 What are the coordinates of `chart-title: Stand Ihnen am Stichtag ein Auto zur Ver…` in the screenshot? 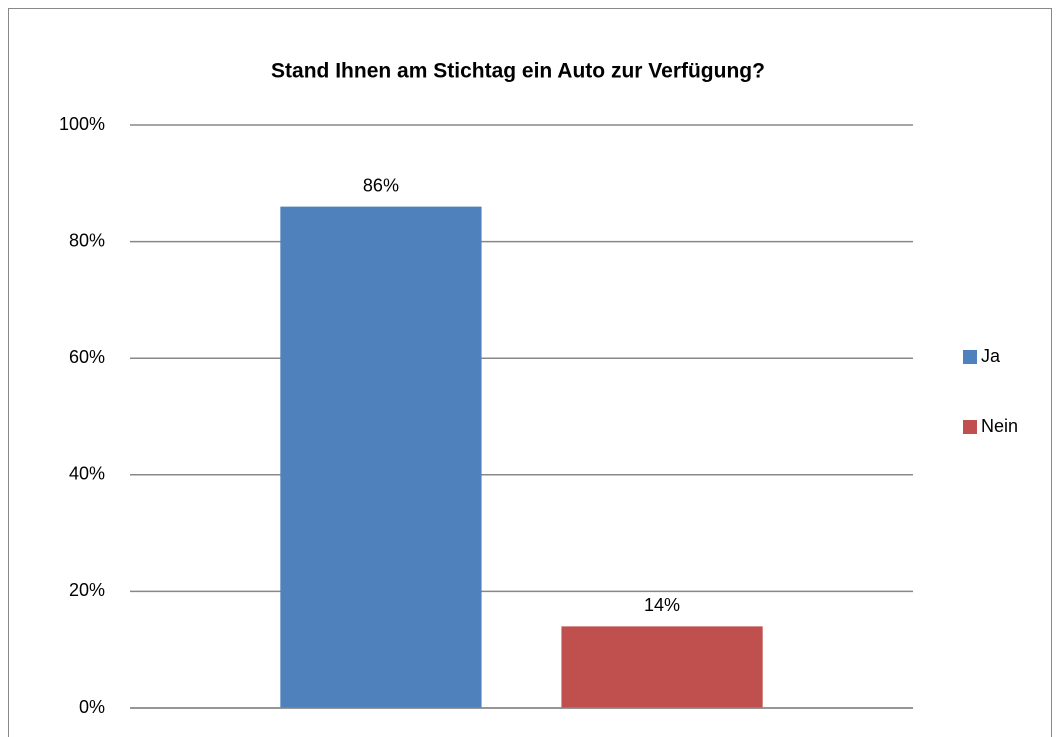 It's located at (518, 71).